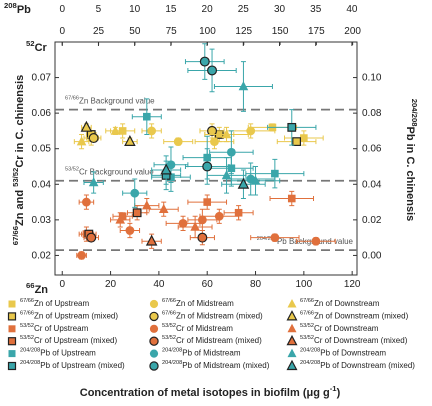 The width and height of the screenshot is (432, 406). Describe the element at coordinates (352, 31) in the screenshot. I see `x3-tick-label: 200` at that location.